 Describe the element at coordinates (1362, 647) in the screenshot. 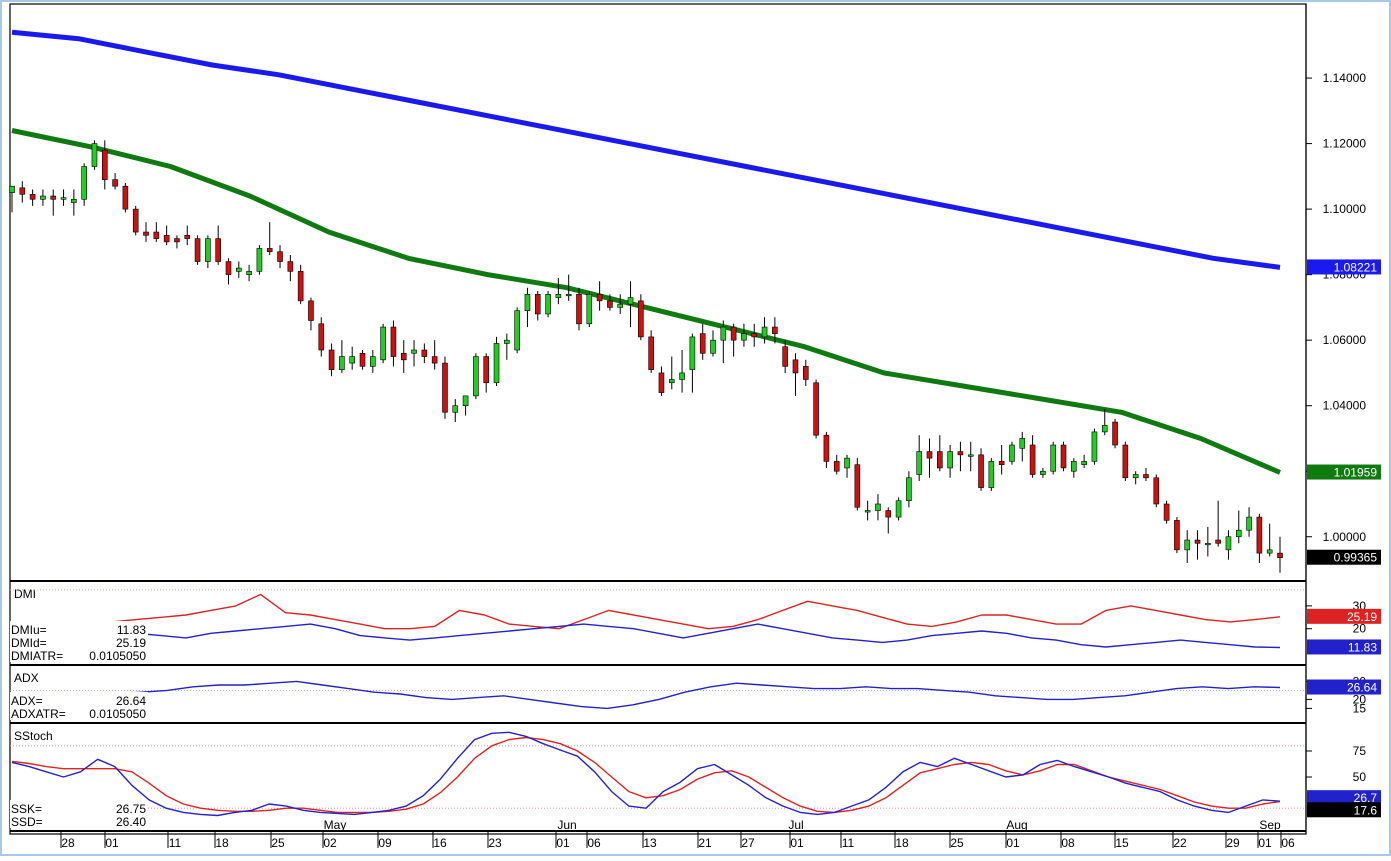

I see `dmi-plus-tag: 11.83` at that location.